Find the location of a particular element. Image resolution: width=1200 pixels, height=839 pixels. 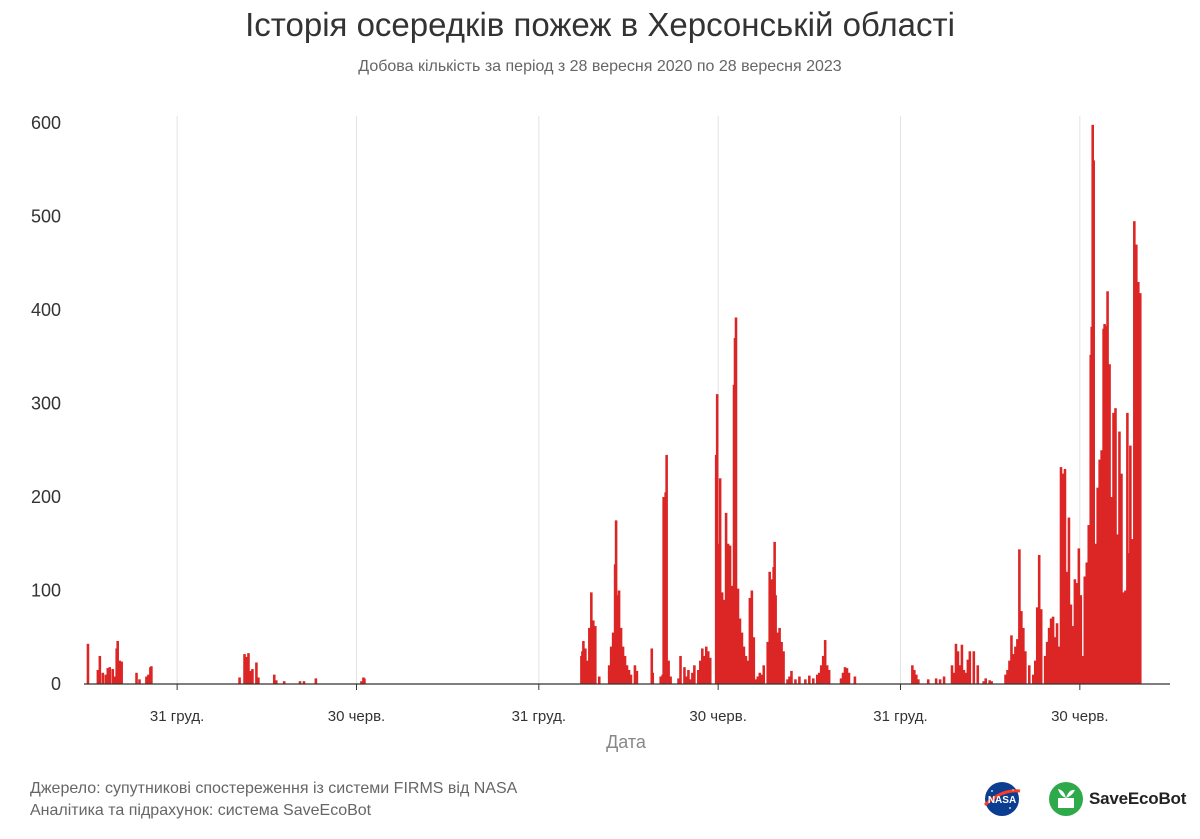

y-tick-label: 500 is located at coordinates (46, 217).